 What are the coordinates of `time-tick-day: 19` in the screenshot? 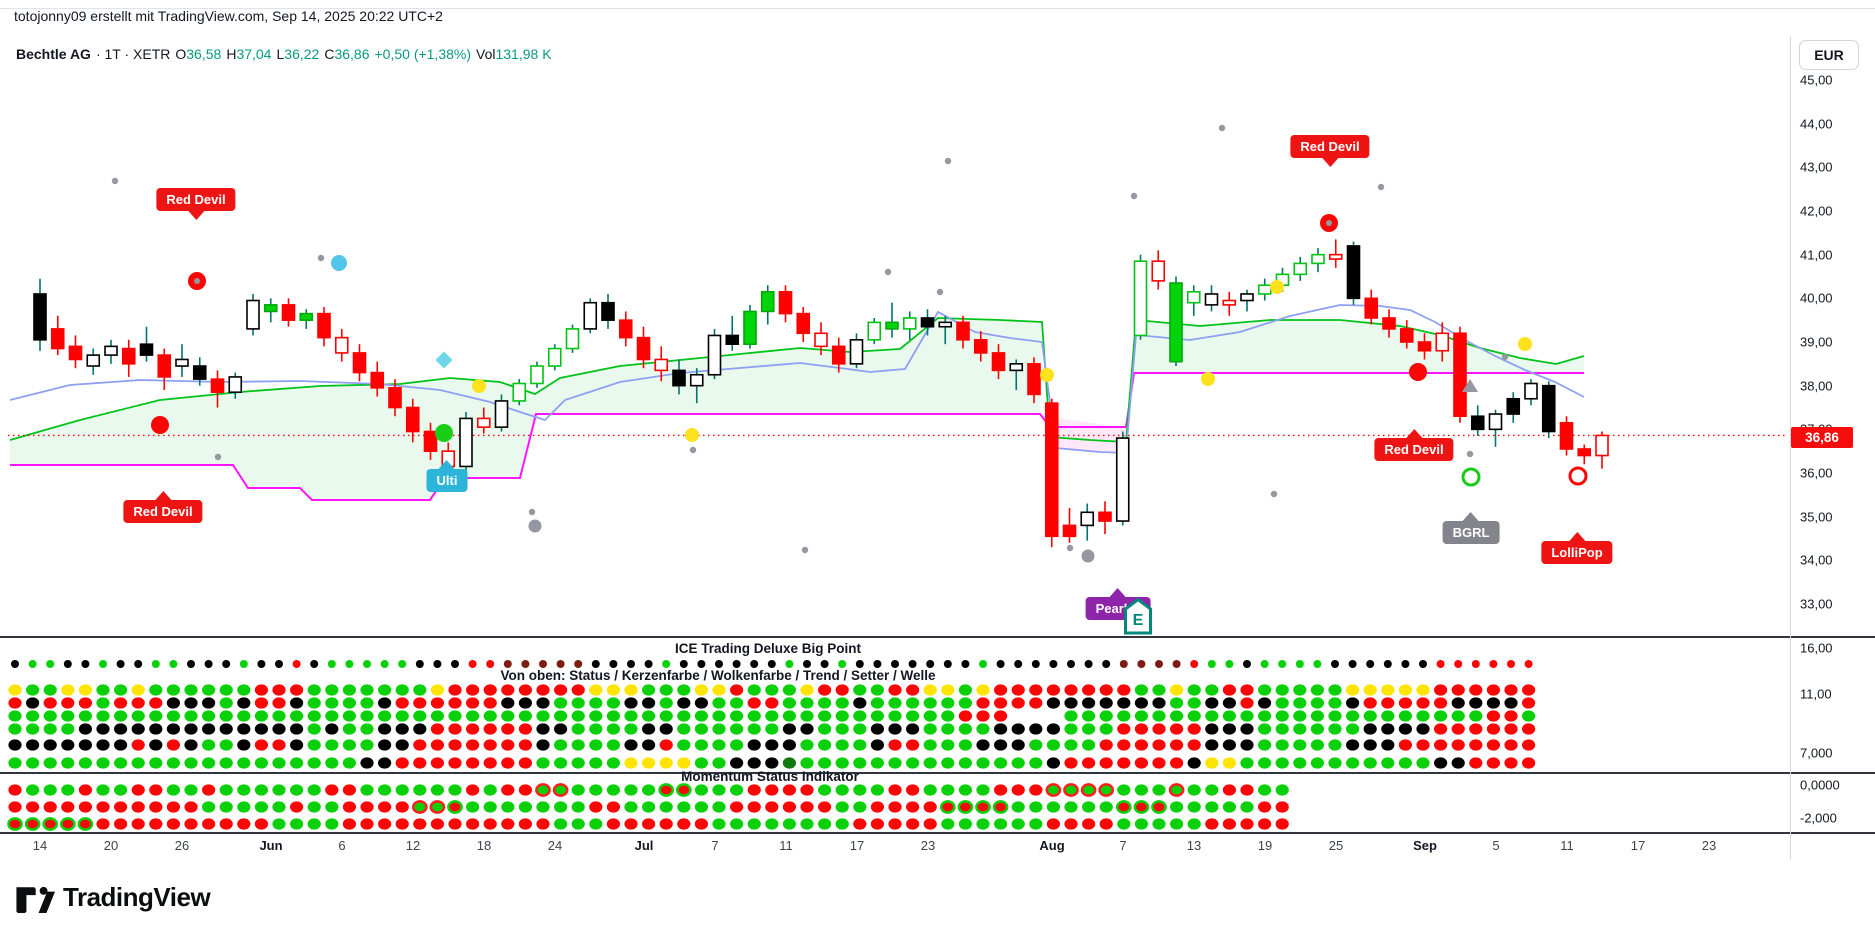 It's located at (1265, 845).